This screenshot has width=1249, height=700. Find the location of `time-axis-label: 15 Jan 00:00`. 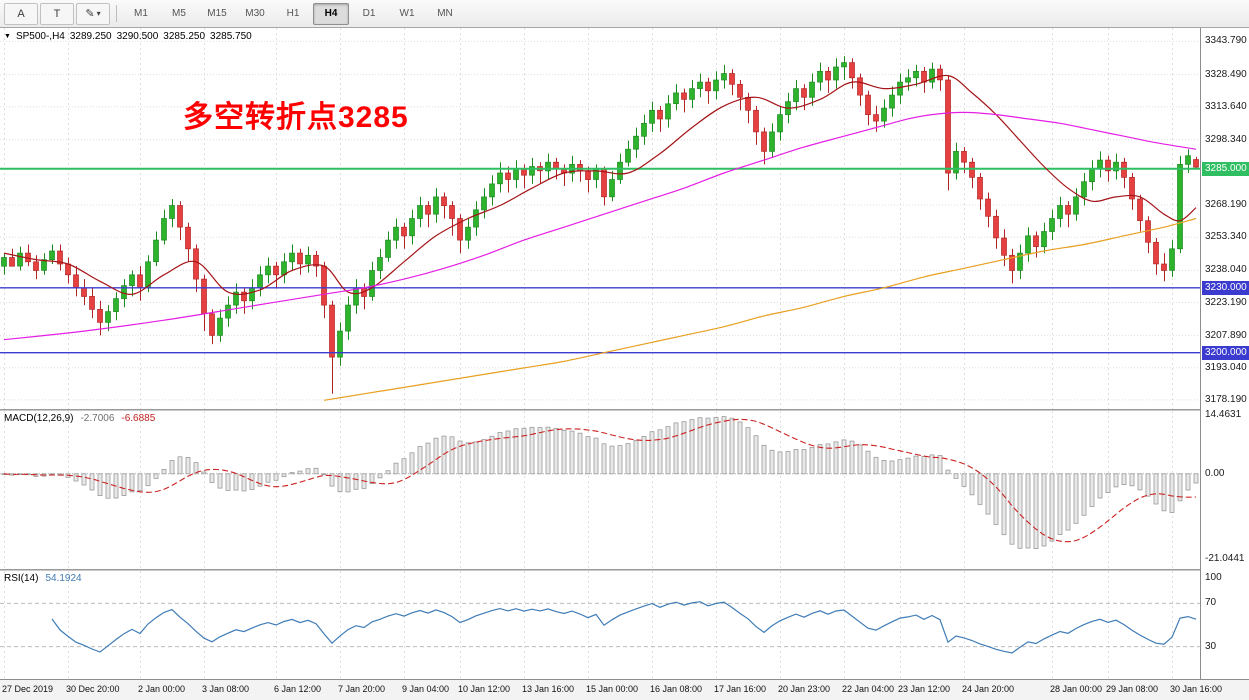

time-axis-label: 15 Jan 00:00 is located at coordinates (612, 689).